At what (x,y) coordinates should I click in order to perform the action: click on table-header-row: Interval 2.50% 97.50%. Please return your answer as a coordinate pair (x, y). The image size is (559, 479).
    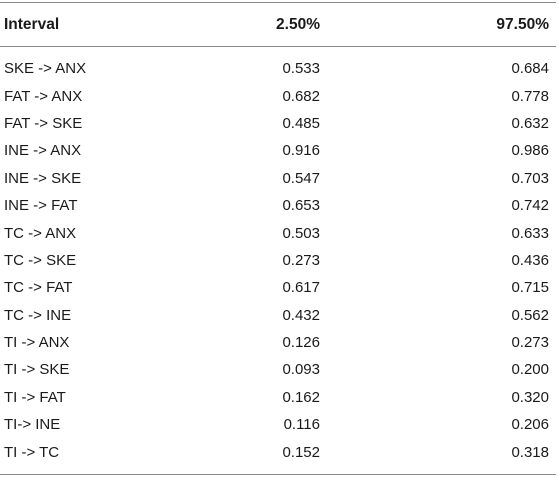
    Looking at the image, I should click on (278, 24).